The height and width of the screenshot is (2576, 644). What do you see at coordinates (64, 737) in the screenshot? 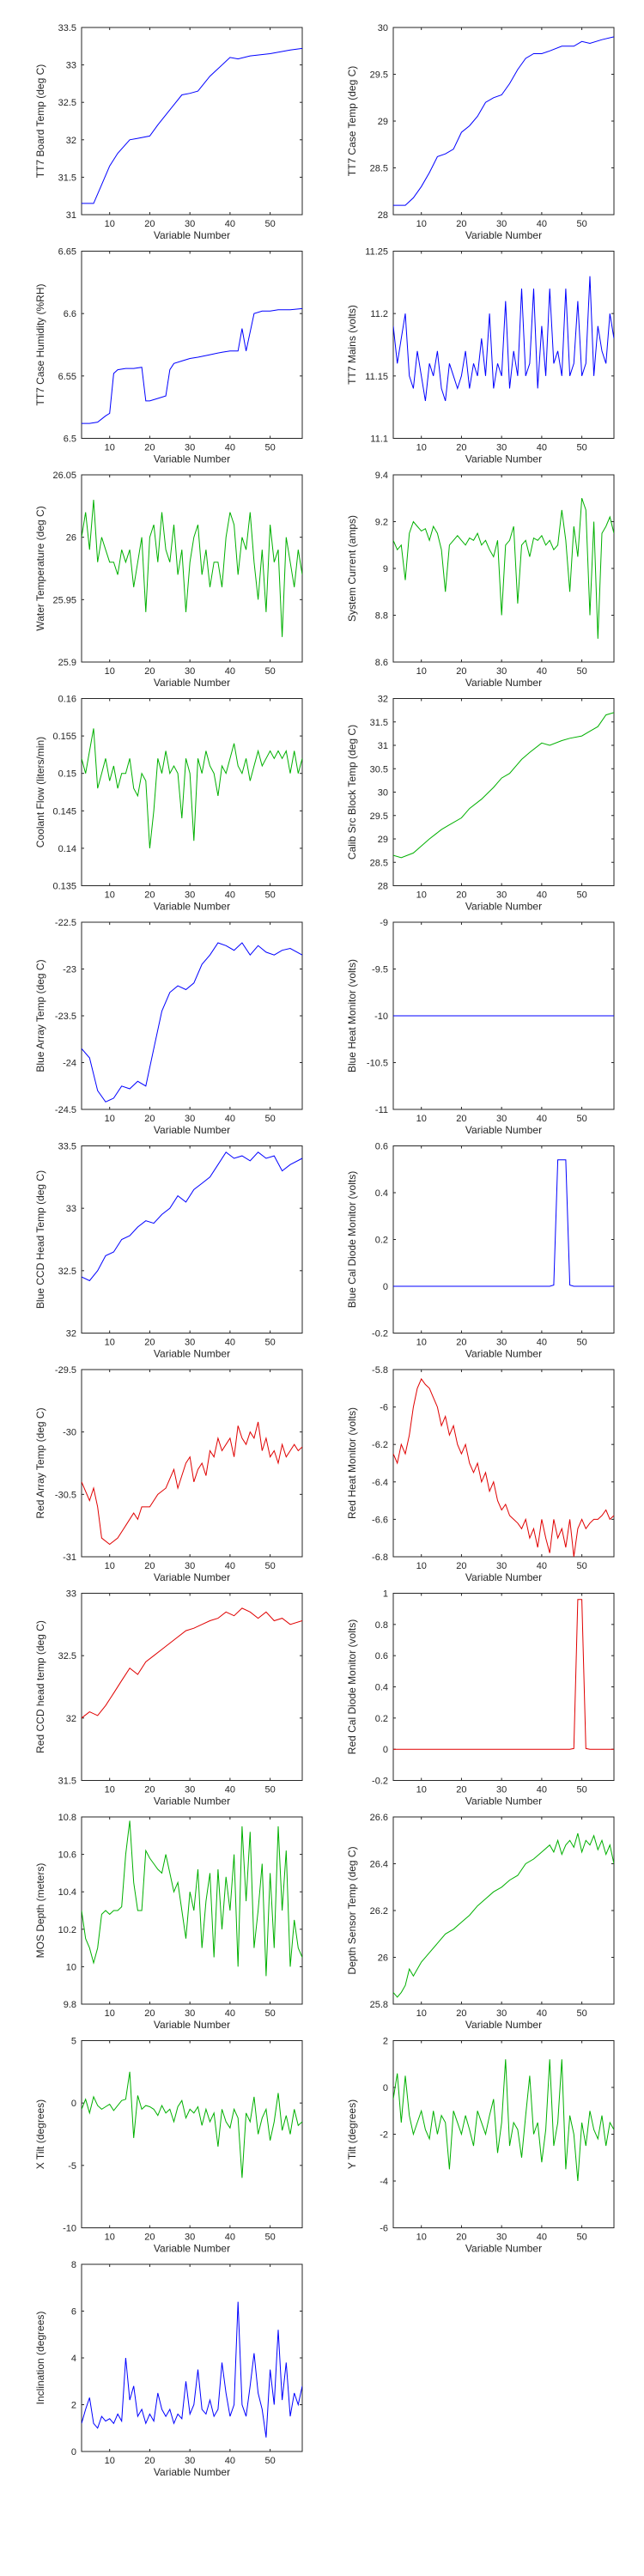
I see `y-tick-label: 0.155` at bounding box center [64, 737].